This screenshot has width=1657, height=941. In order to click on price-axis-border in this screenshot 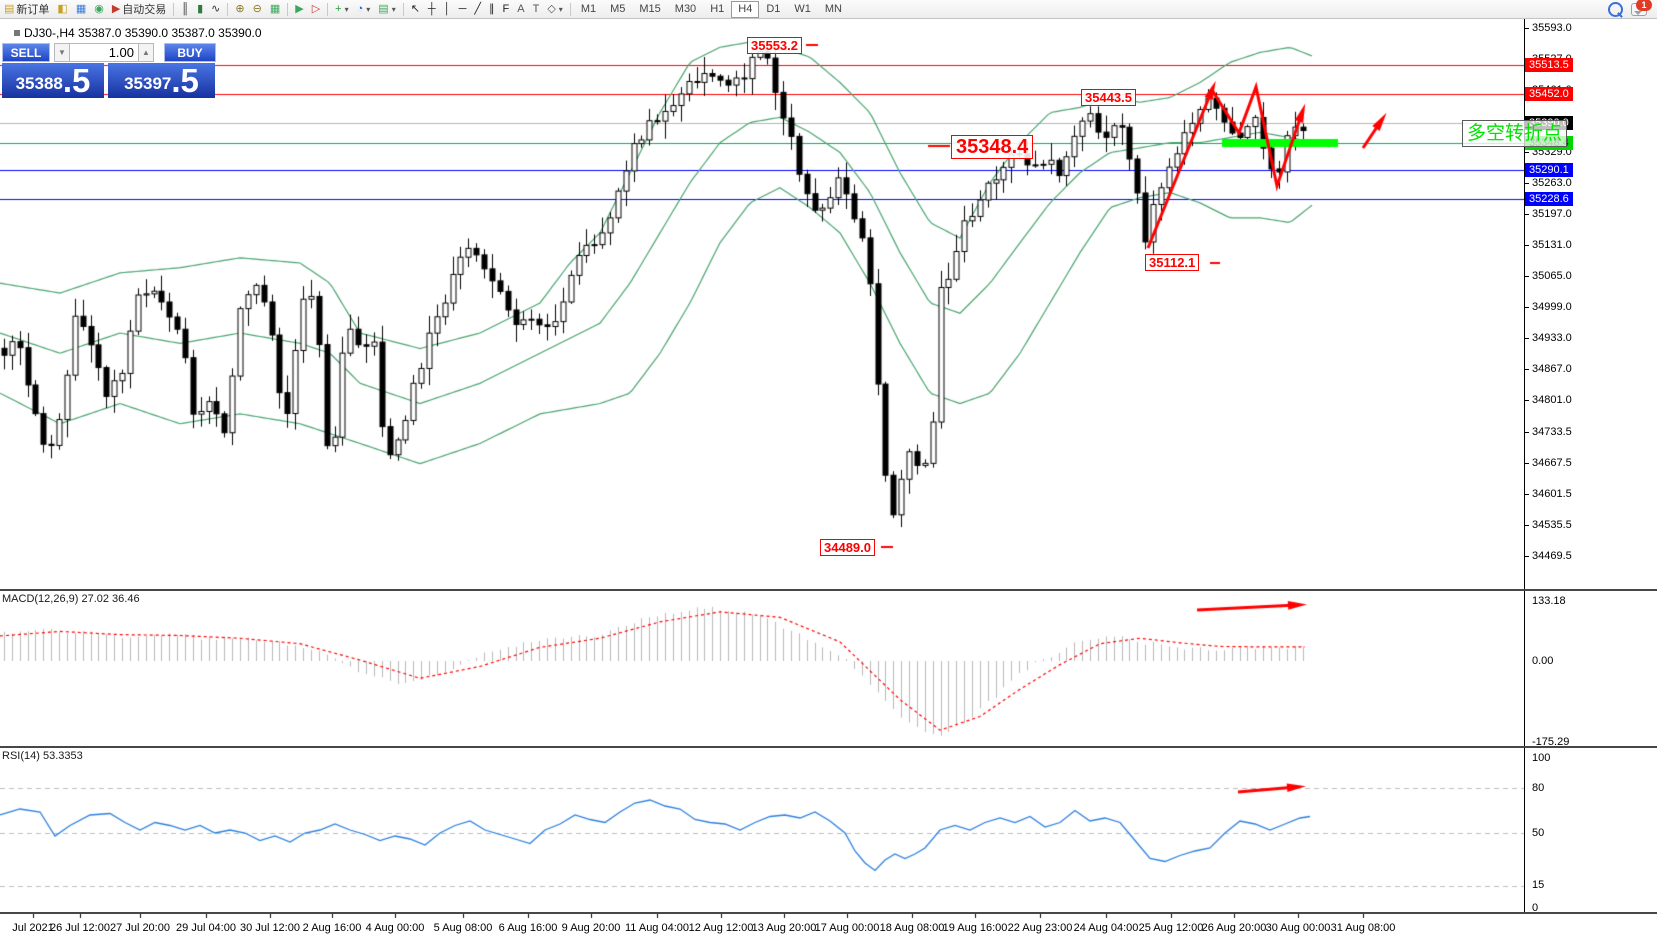, I will do `click(1524, 466)`.